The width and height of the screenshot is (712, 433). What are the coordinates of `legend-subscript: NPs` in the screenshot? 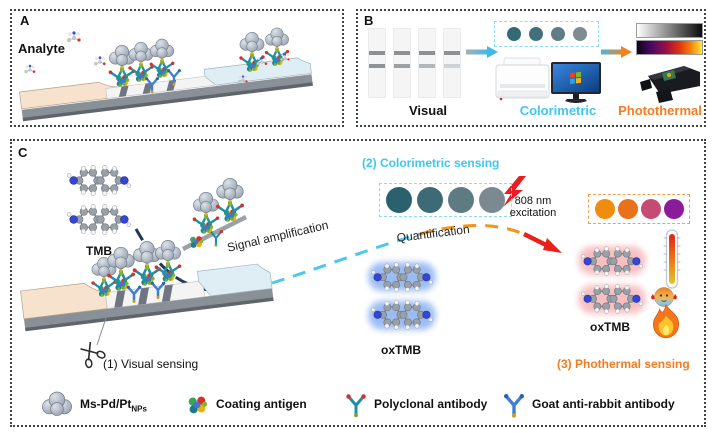 It's located at (139, 409).